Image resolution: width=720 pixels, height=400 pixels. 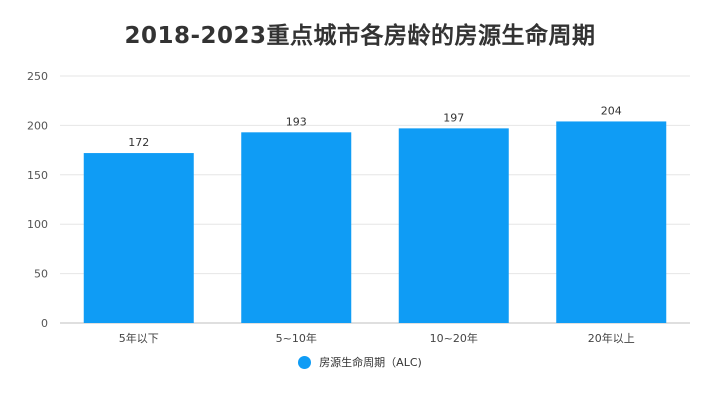 What do you see at coordinates (611, 110) in the screenshot?
I see `data-label: 204` at bounding box center [611, 110].